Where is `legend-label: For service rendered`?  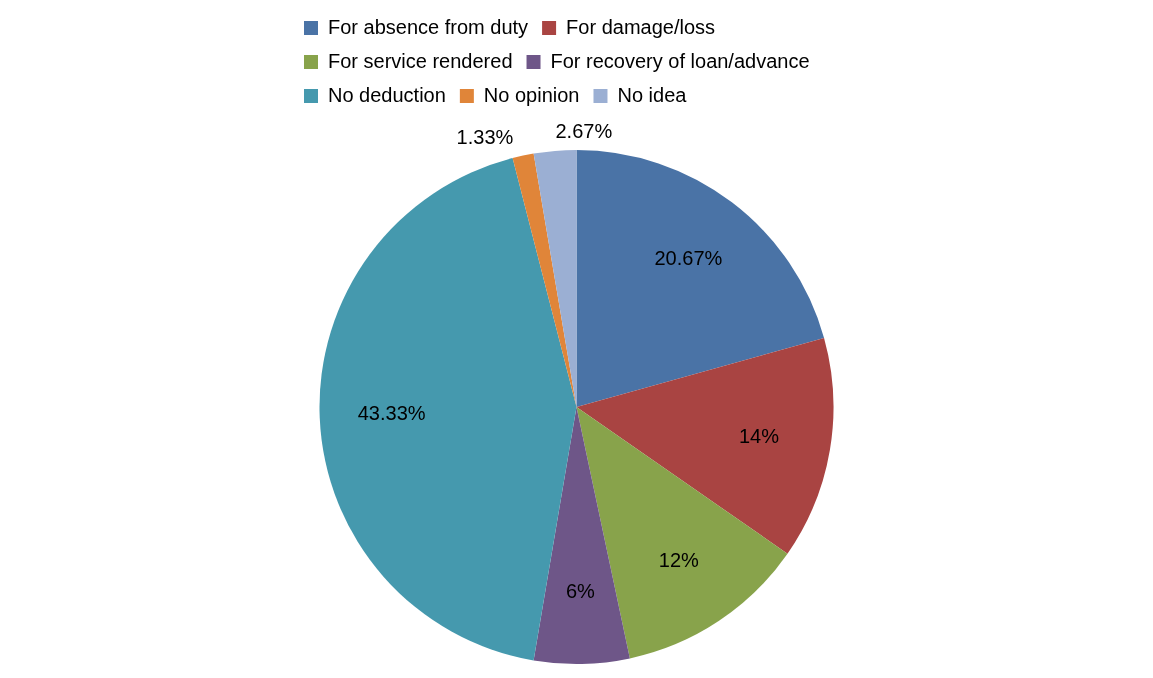 legend-label: For service rendered is located at coordinates (420, 60).